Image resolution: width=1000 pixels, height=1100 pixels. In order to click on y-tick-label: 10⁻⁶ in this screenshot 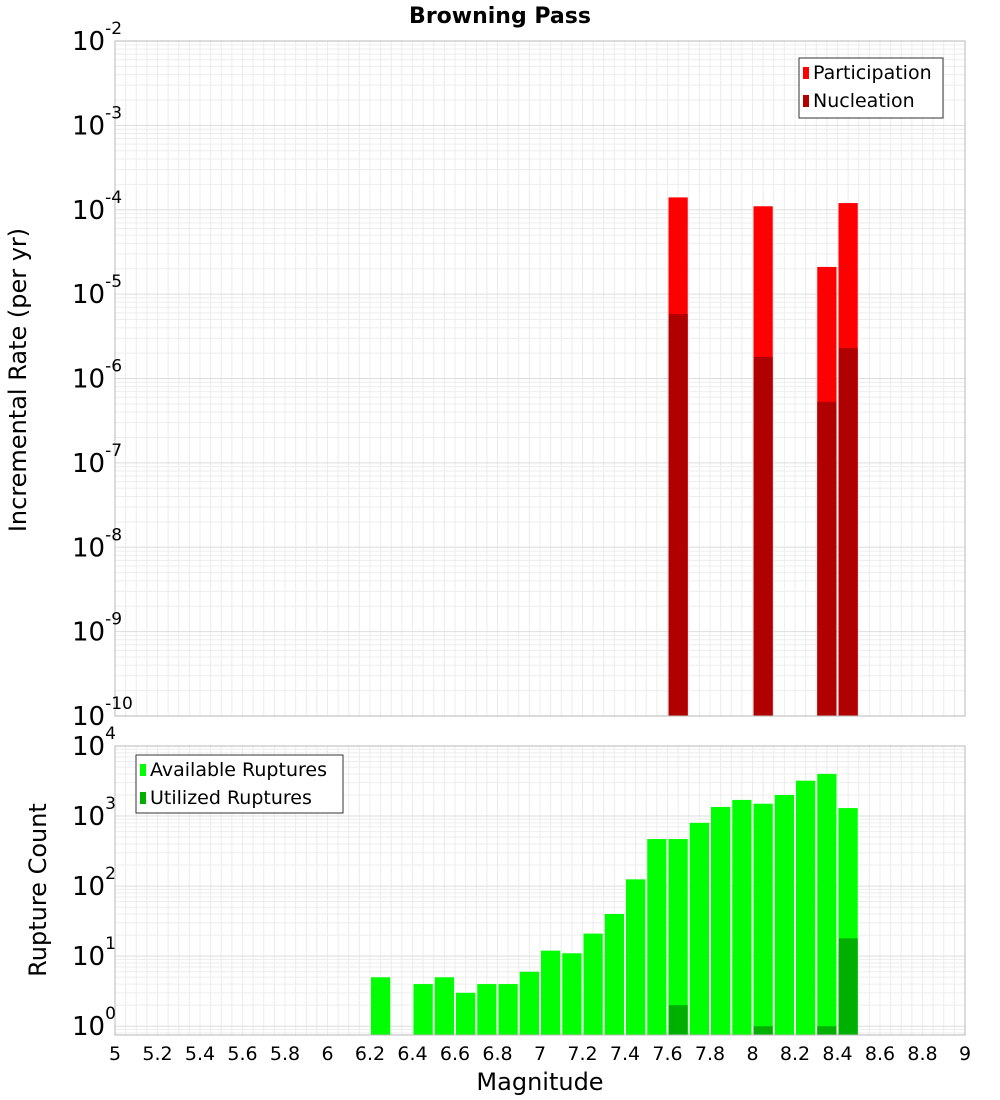, I will do `click(97, 376)`.